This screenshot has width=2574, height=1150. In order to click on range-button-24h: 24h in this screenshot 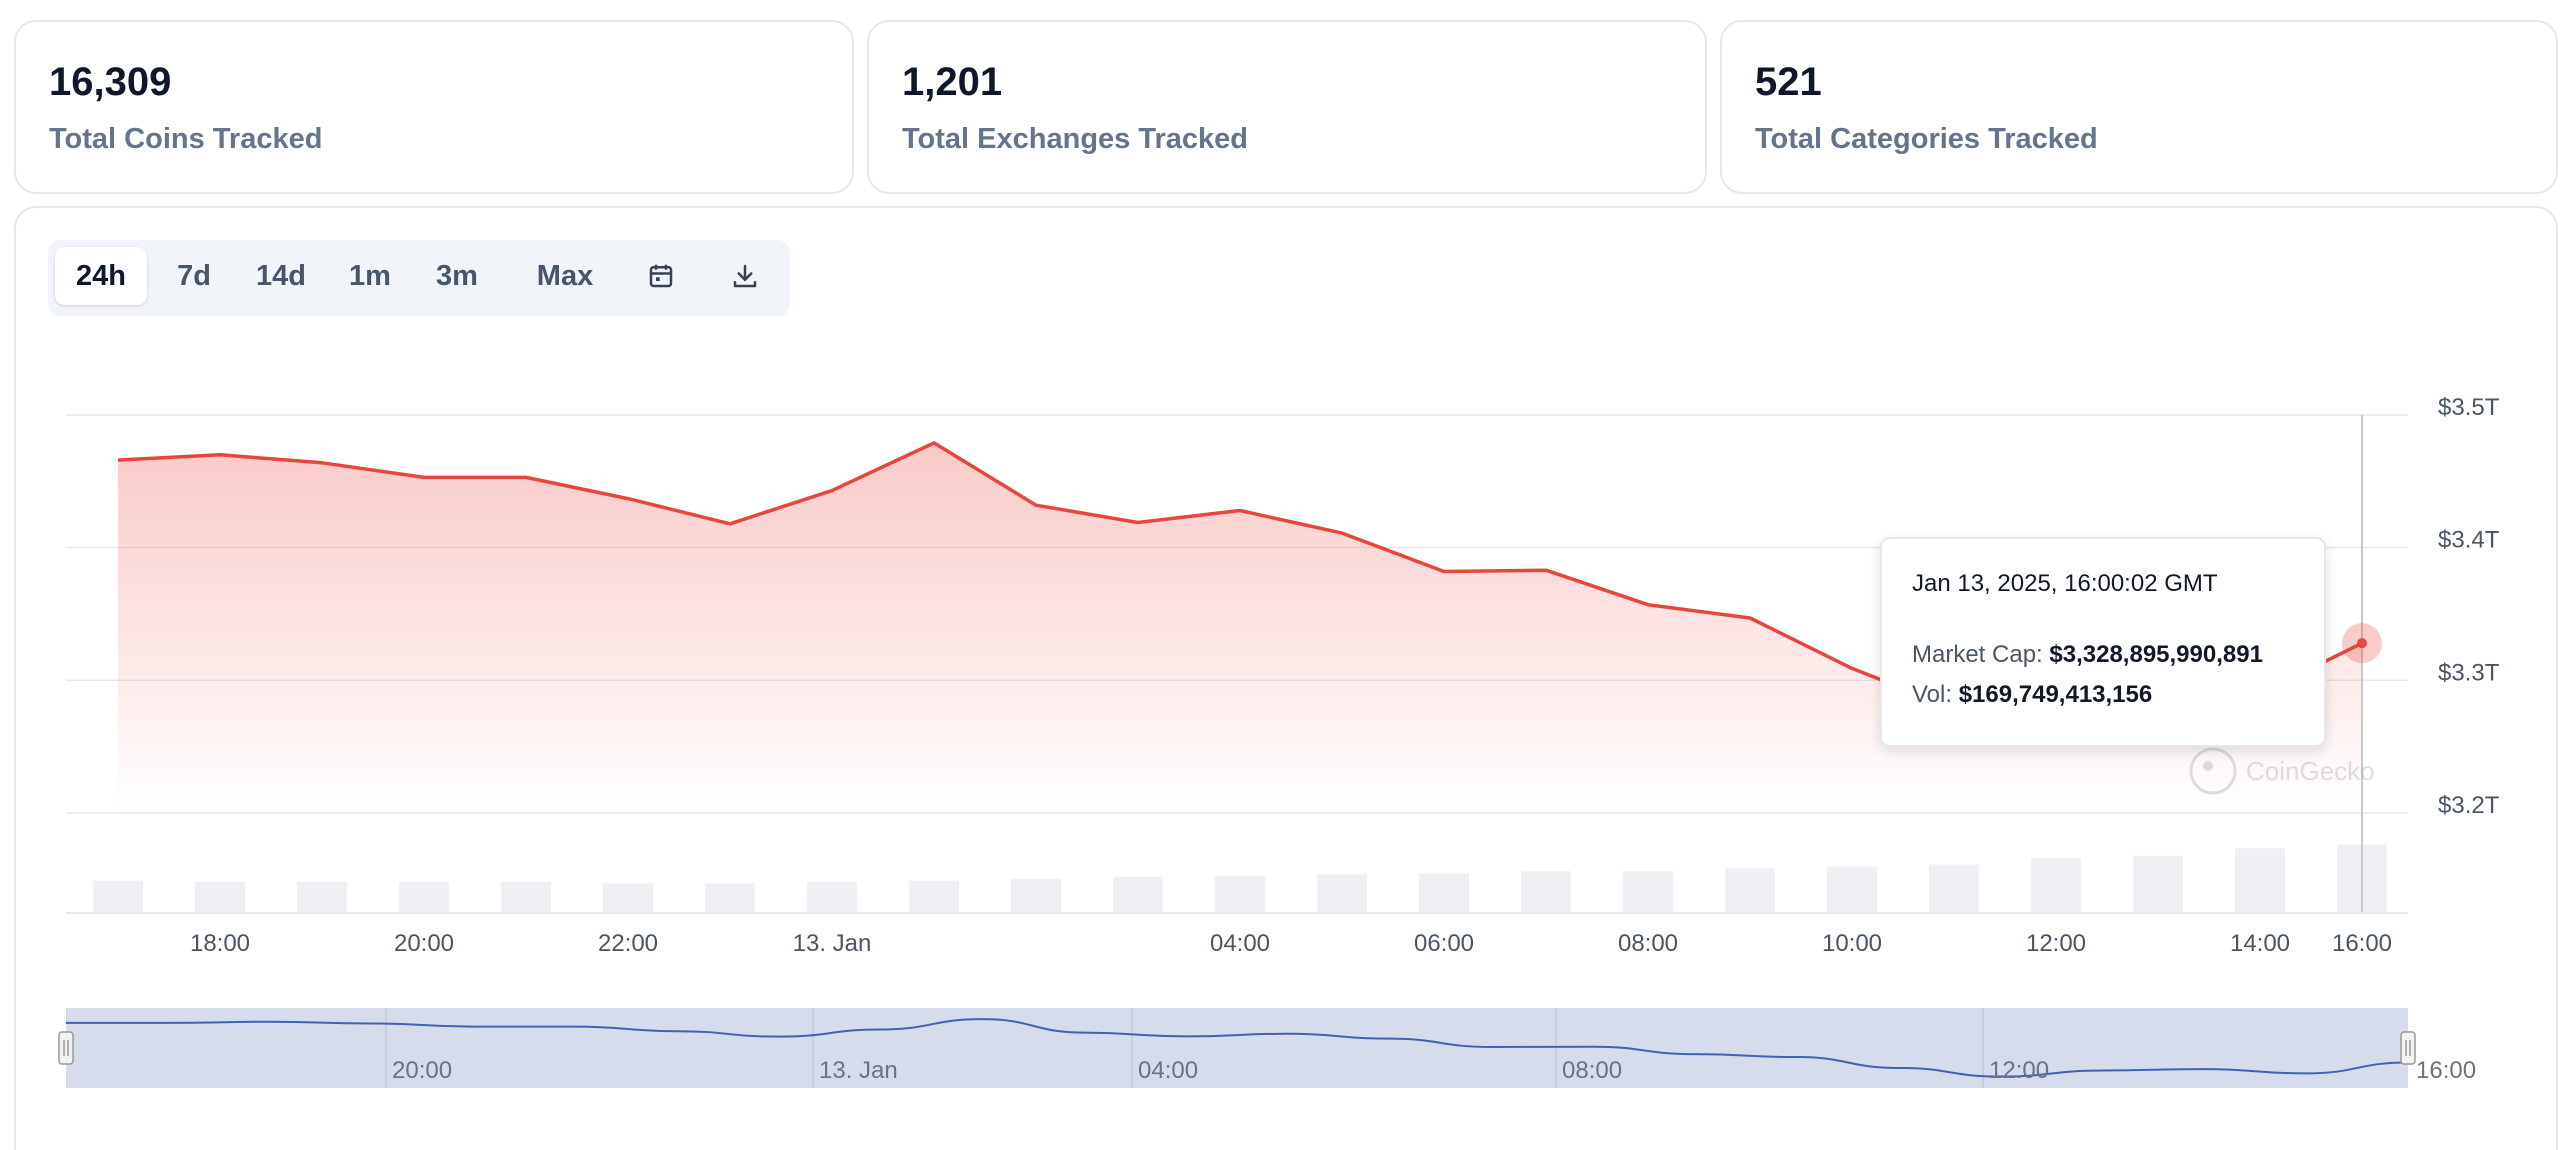, I will do `click(101, 276)`.